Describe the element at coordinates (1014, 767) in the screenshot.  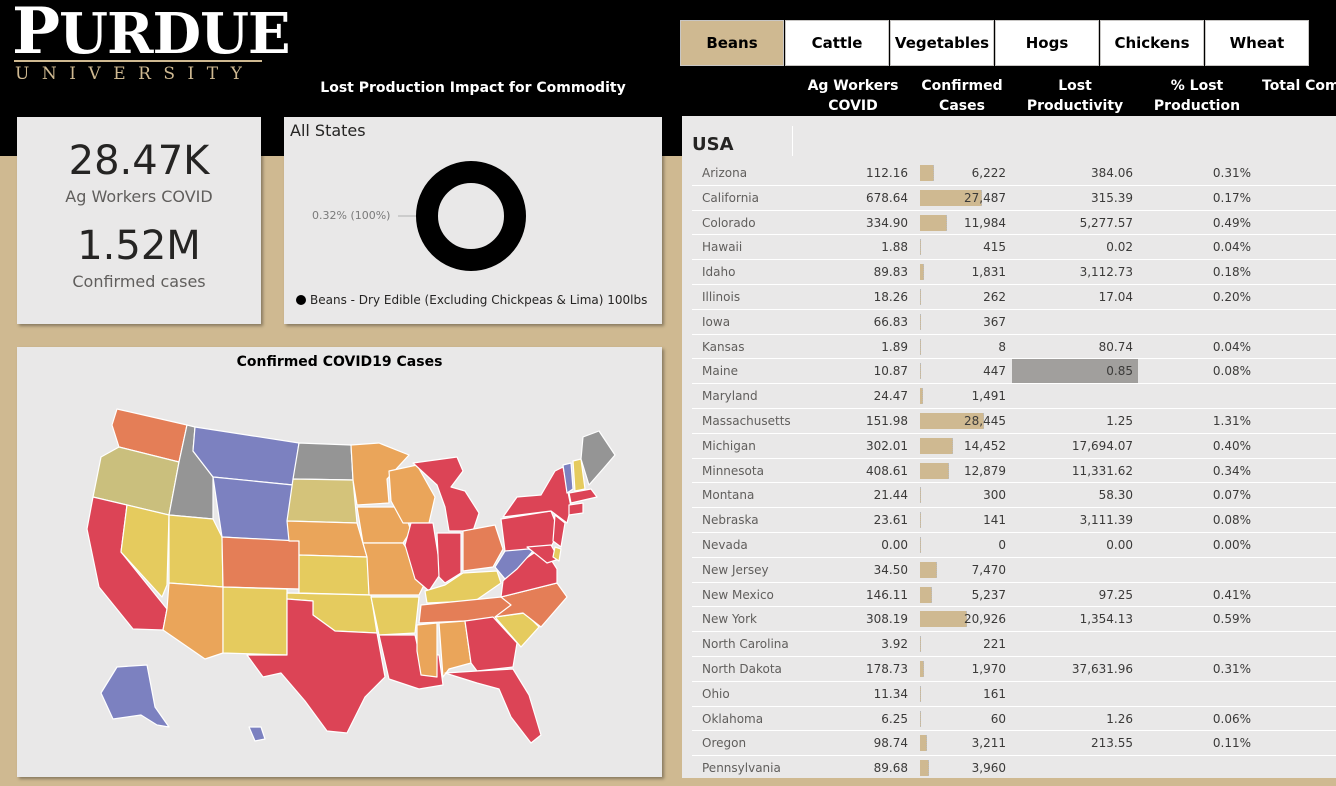
I see `table-row: Pennsylvania 89.68 3,960` at that location.